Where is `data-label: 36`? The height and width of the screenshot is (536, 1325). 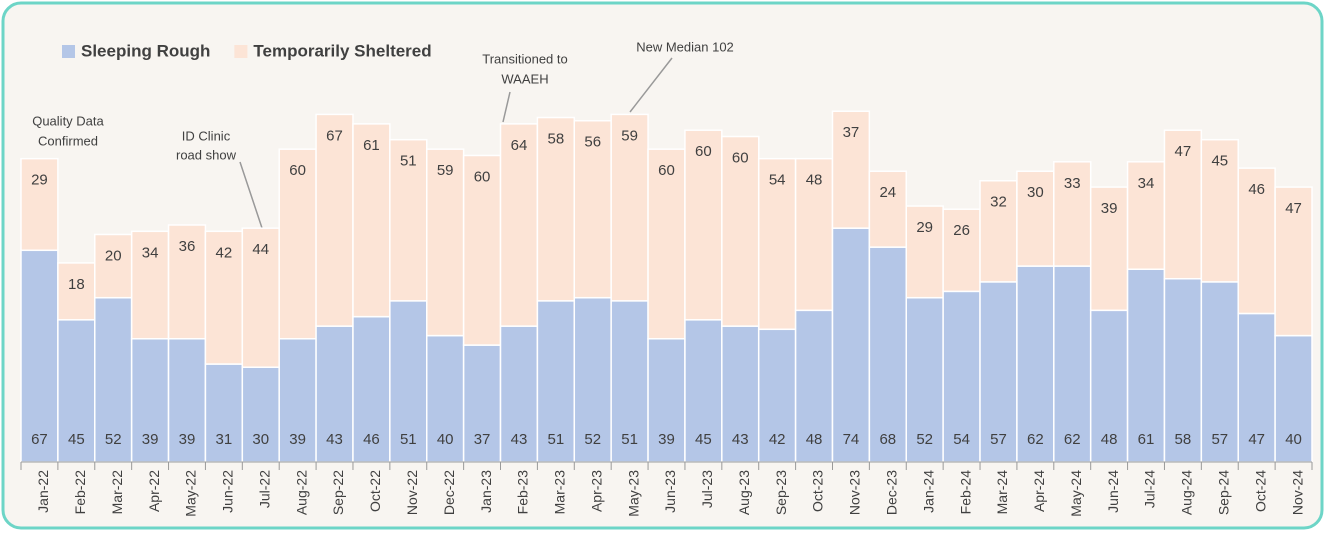
data-label: 36 is located at coordinates (187, 246).